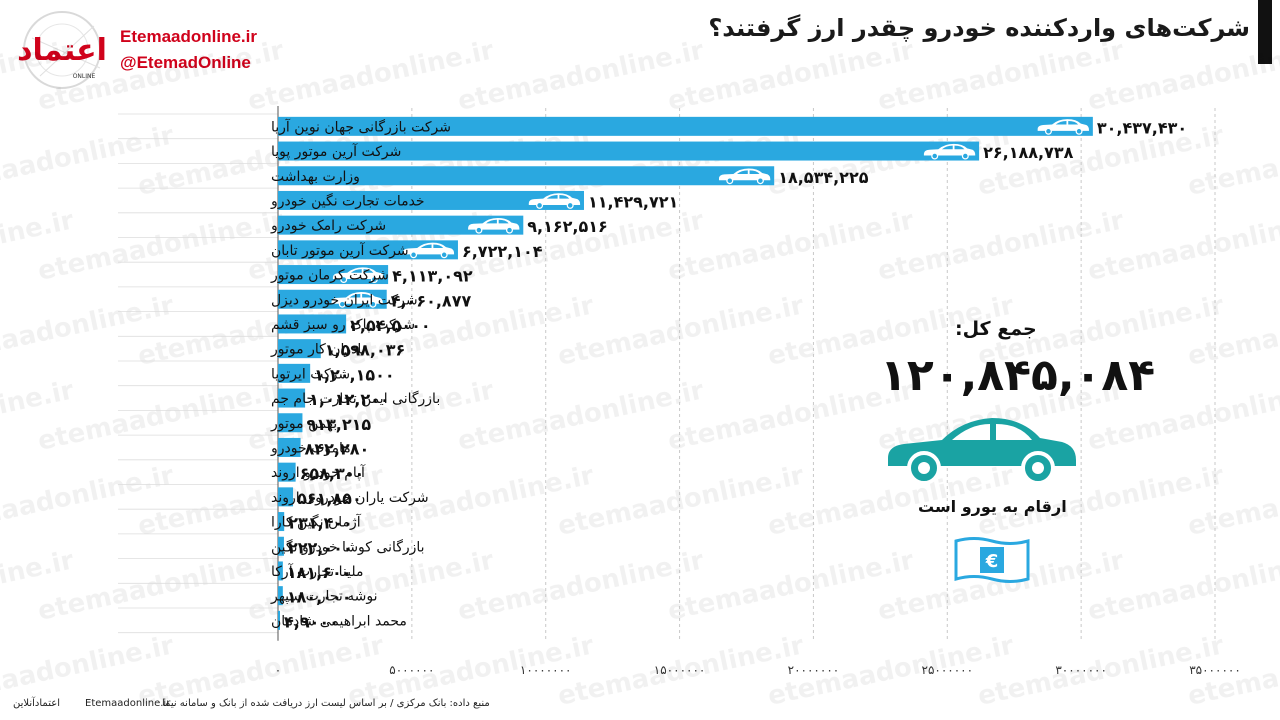 This screenshot has width=1280, height=720. What do you see at coordinates (347, 200) in the screenshot?
I see `category-label: خدمات تجارت نگین خودرو` at bounding box center [347, 200].